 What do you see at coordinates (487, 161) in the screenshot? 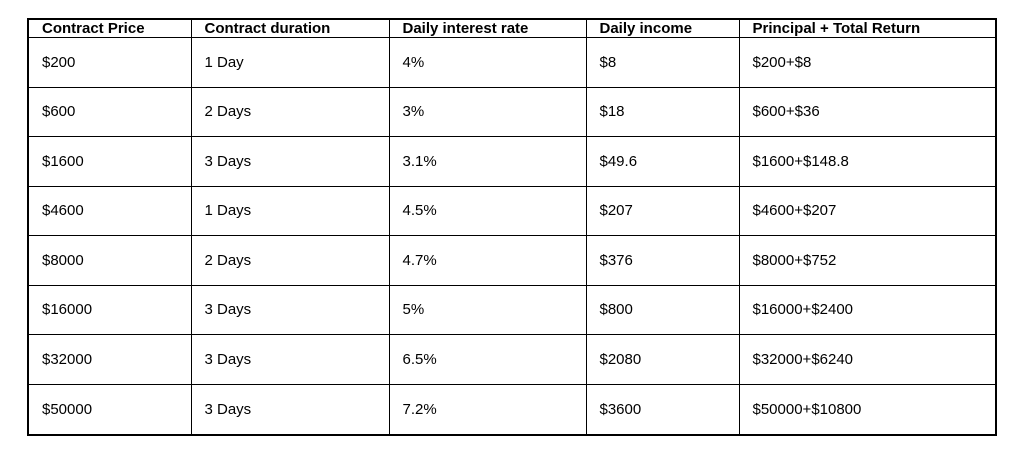
I see `table-cell: 3.1%` at bounding box center [487, 161].